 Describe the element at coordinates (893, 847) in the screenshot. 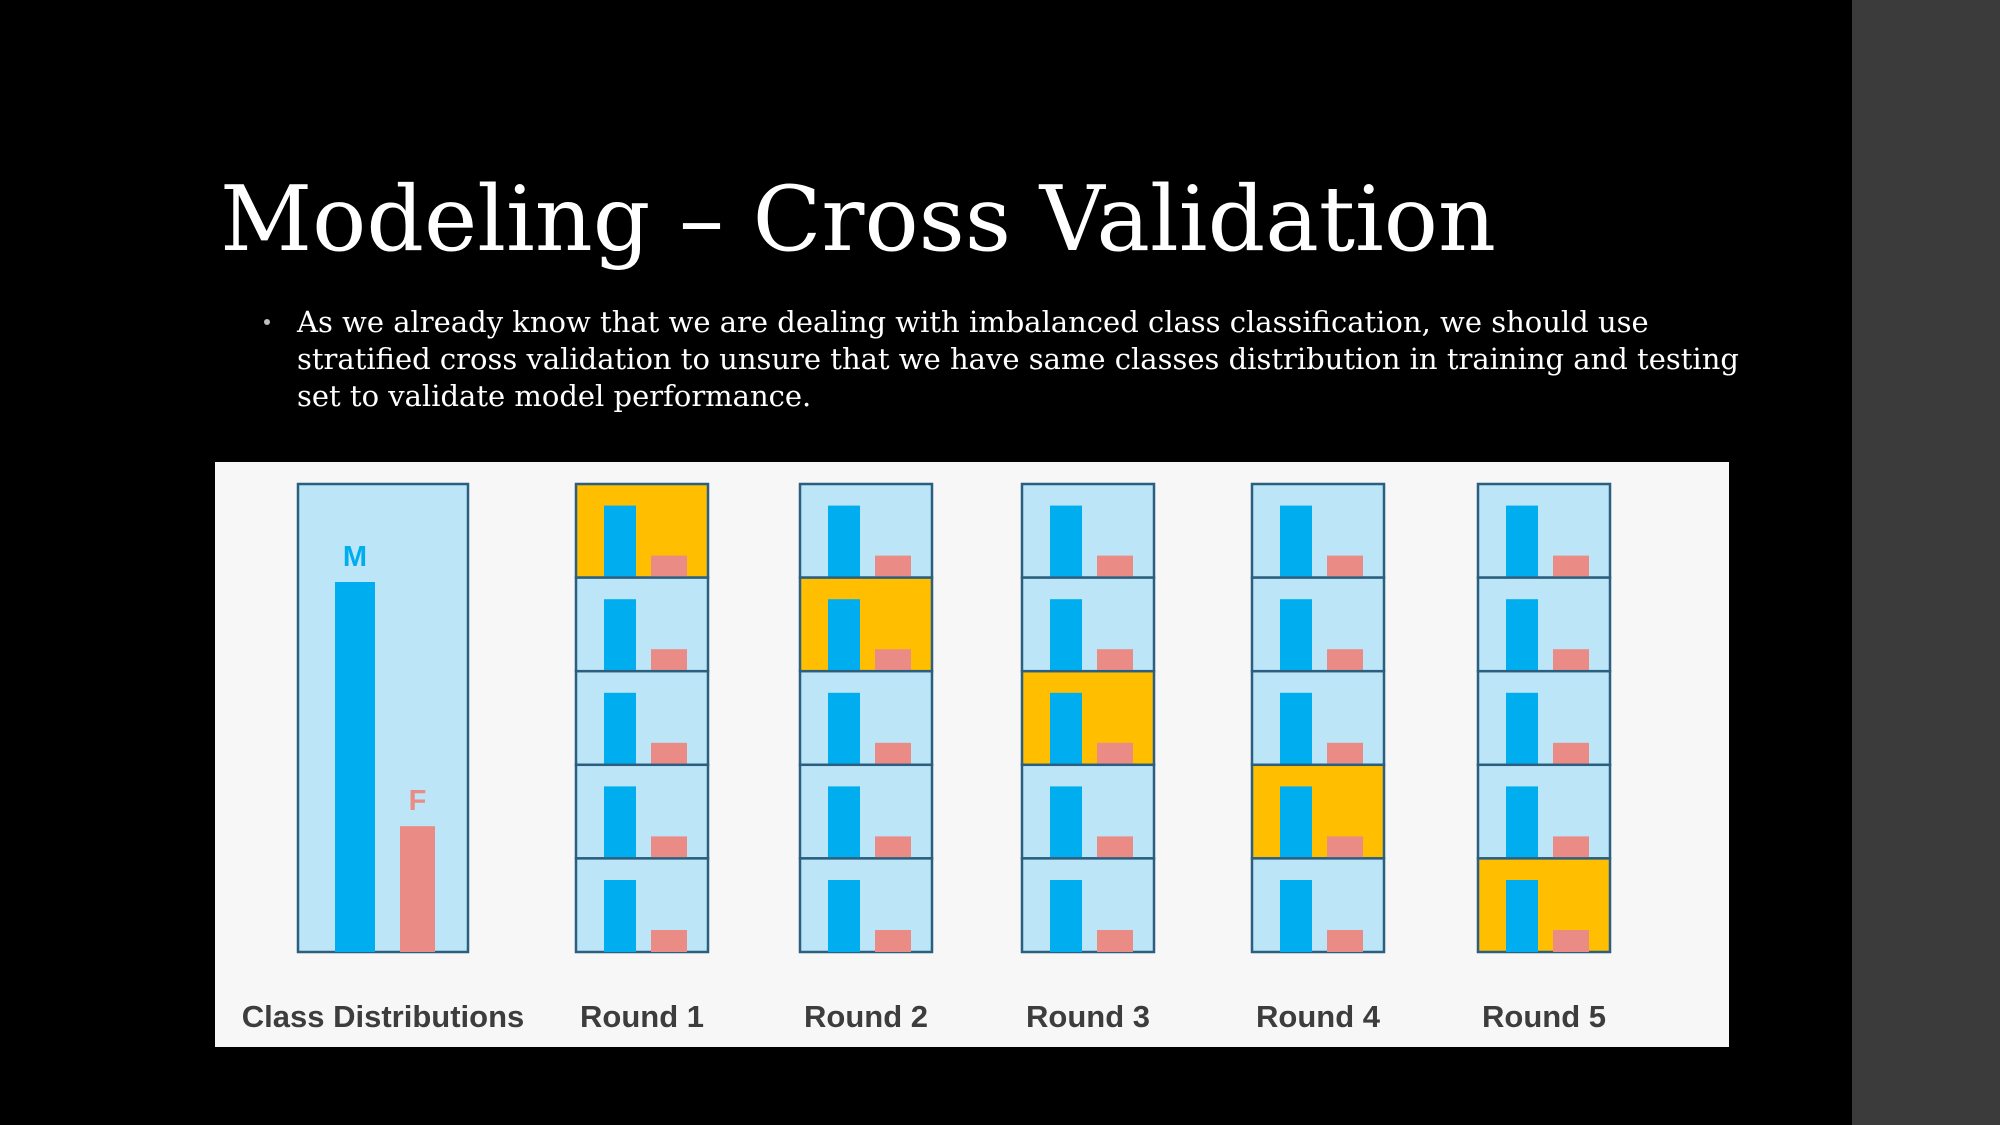

I see `round-2-fold-4-minority-bar` at that location.